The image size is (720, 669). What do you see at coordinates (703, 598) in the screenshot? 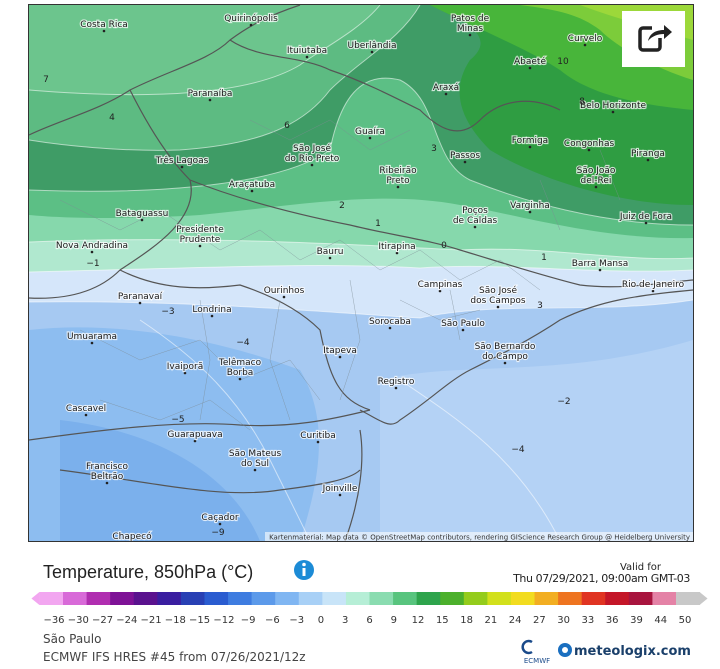
I see `colorbar-arrow-right` at bounding box center [703, 598].